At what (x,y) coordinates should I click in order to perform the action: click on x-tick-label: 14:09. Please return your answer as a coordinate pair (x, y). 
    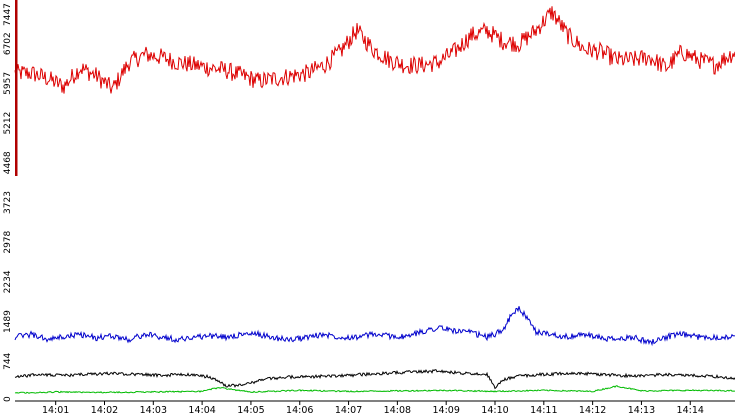
    Looking at the image, I should click on (445, 410).